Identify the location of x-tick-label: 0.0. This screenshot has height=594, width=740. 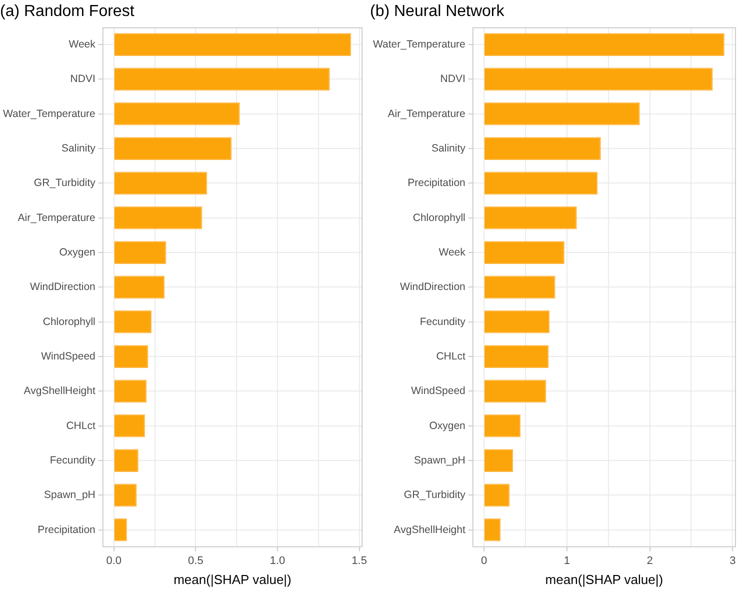
(114, 560).